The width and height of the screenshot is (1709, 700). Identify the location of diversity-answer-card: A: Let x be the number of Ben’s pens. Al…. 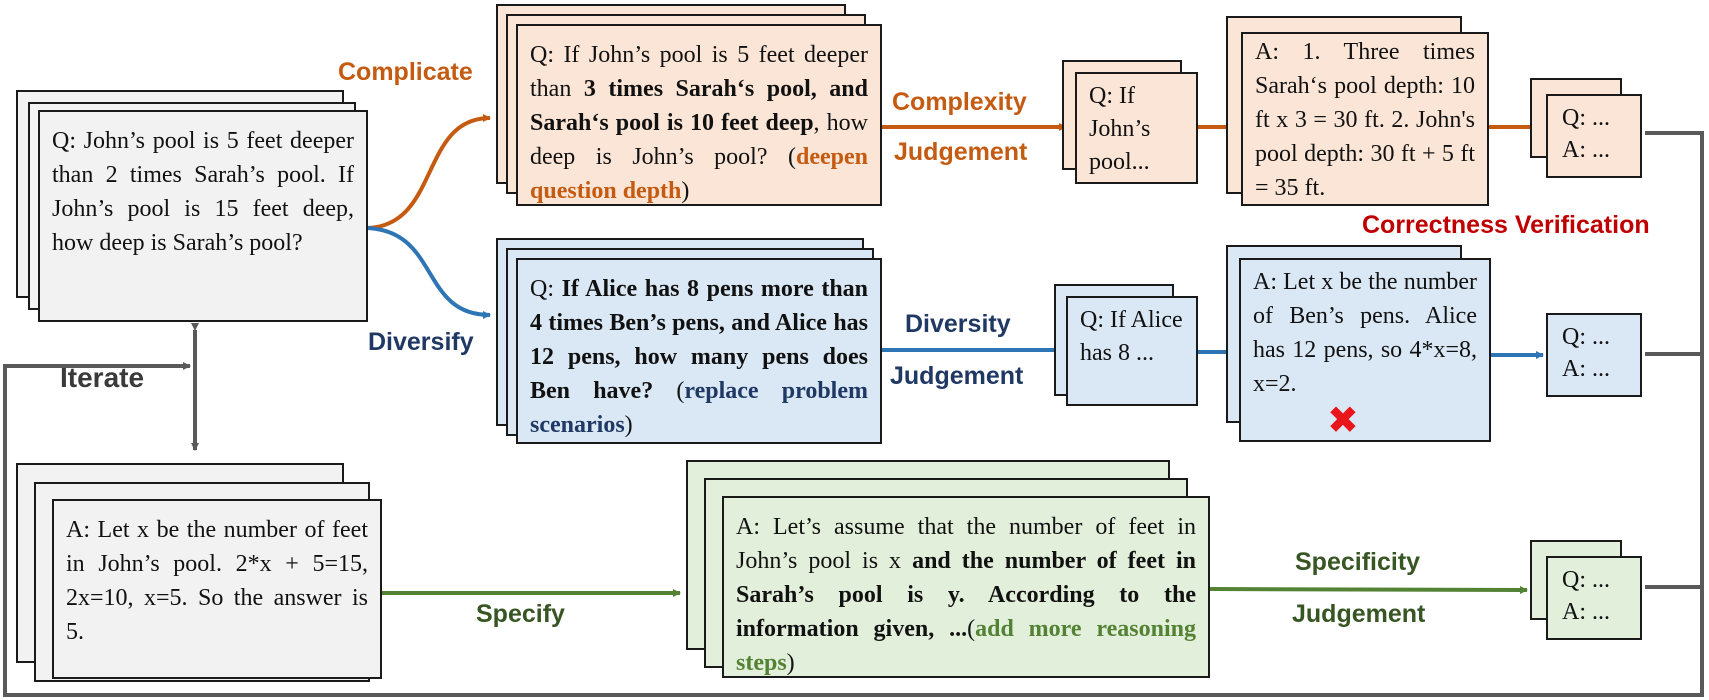
(1365, 350).